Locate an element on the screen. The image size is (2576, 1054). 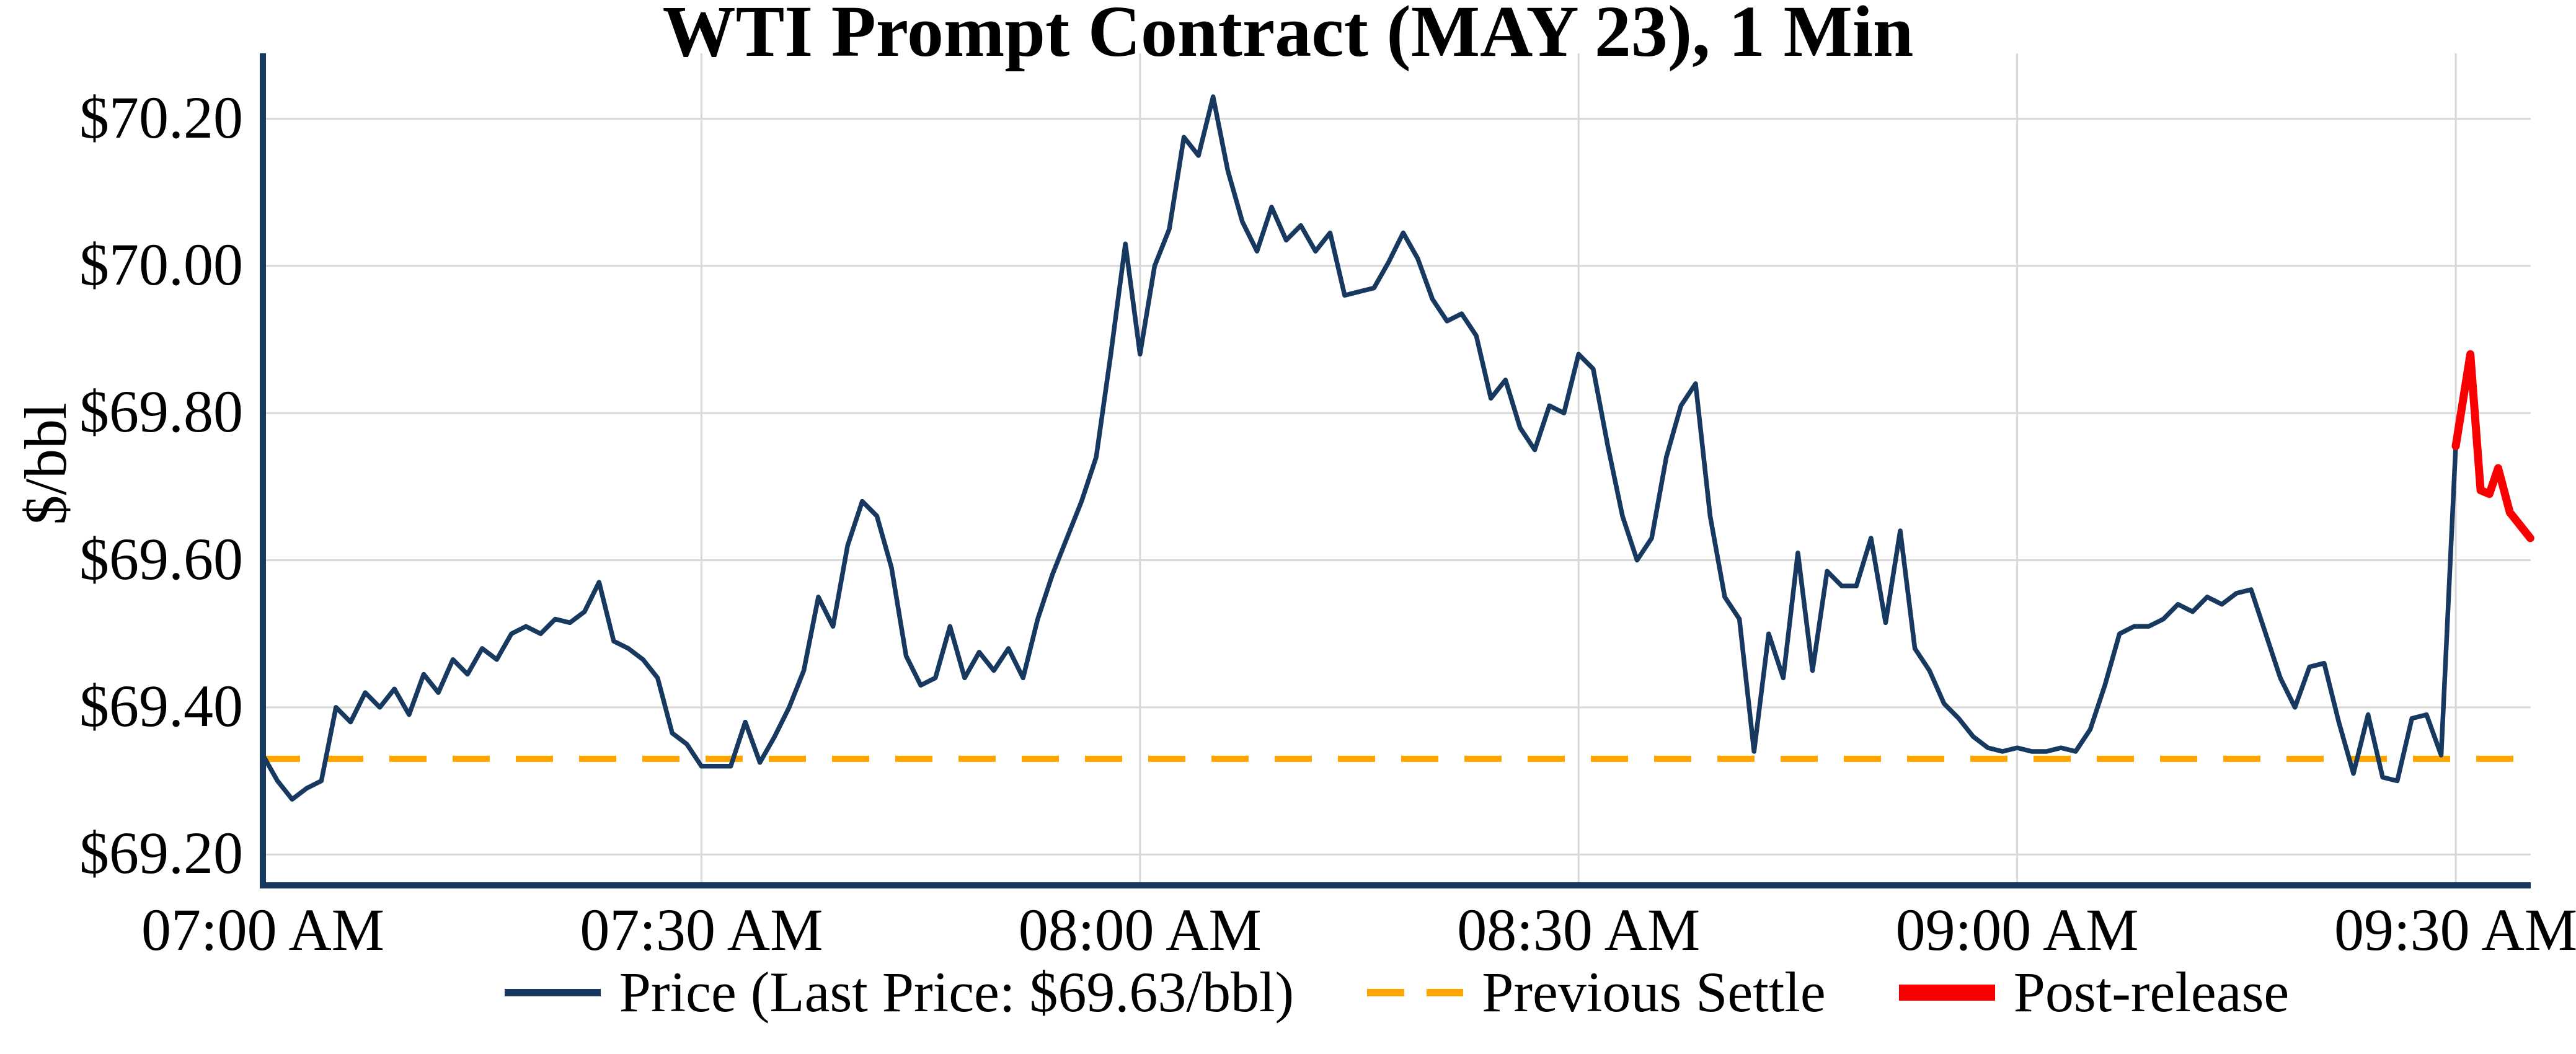
legend-label-price: Price (Last Price: $69.63/bbl) is located at coordinates (957, 992).